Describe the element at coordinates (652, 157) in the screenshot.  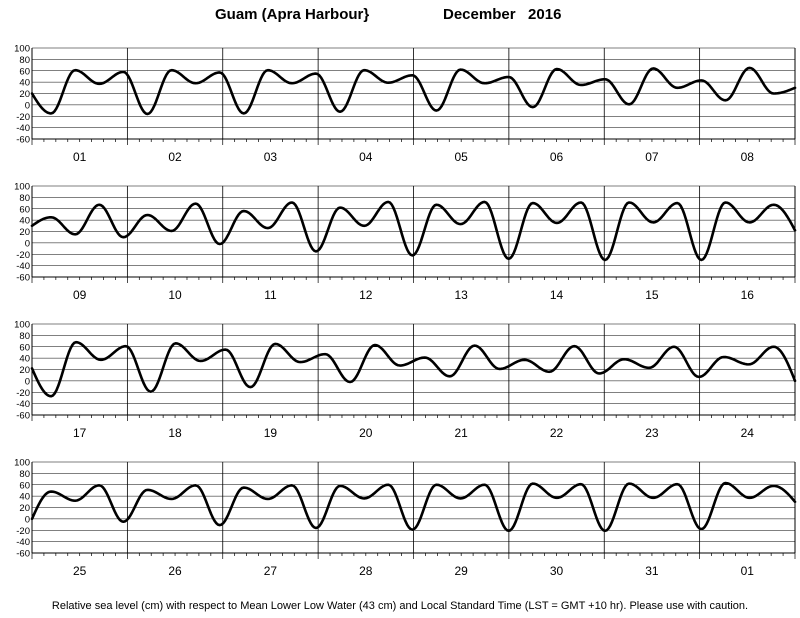
I see `day-label: 07` at that location.